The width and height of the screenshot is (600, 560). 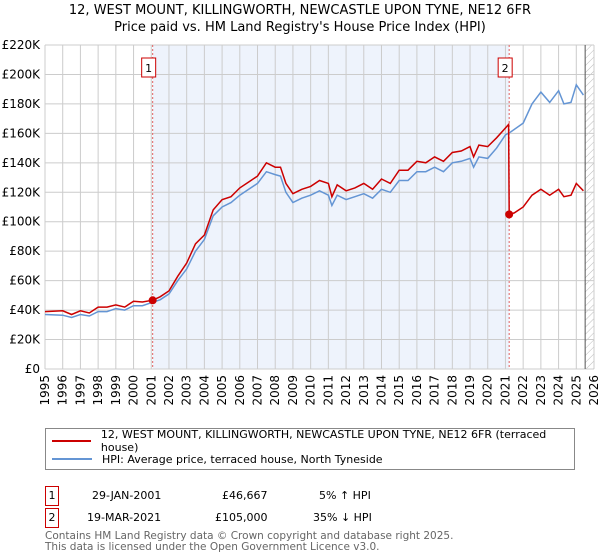 I want to click on sale-row: 2 19-MAR-2021 £105,000 35% ↓ HPI, so click(x=245, y=518).